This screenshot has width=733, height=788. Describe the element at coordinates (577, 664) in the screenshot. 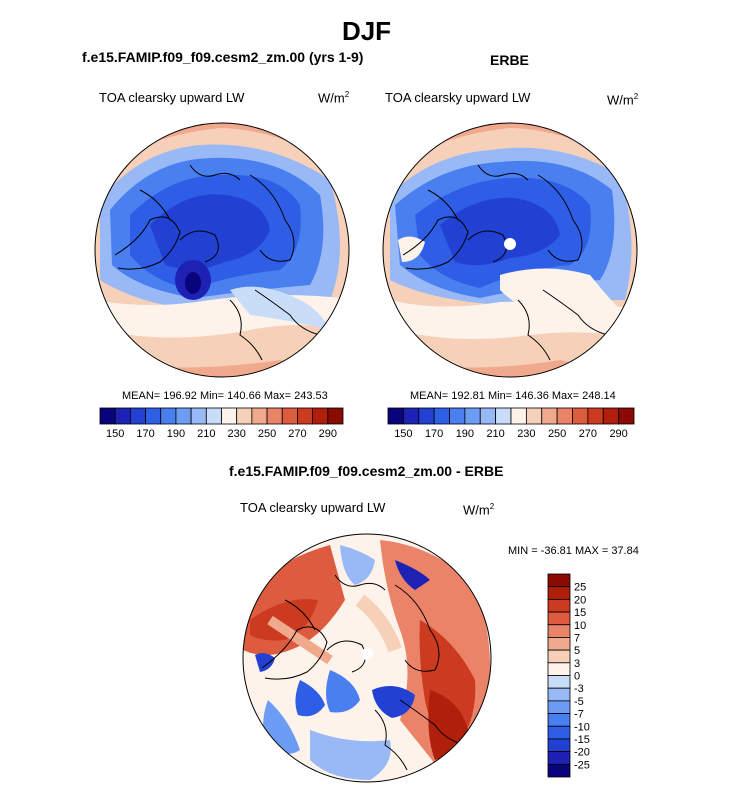

I see `diff-colorbar-tick-label: 3` at that location.